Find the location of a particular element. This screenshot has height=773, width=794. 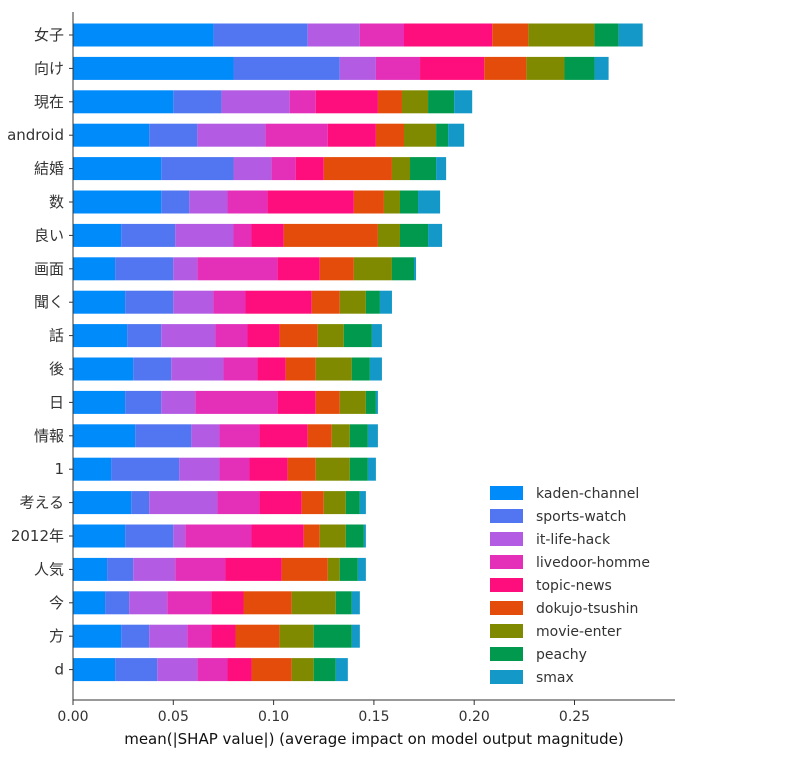

legend-label-kaden-channel: kaden-channel is located at coordinates (587, 494).